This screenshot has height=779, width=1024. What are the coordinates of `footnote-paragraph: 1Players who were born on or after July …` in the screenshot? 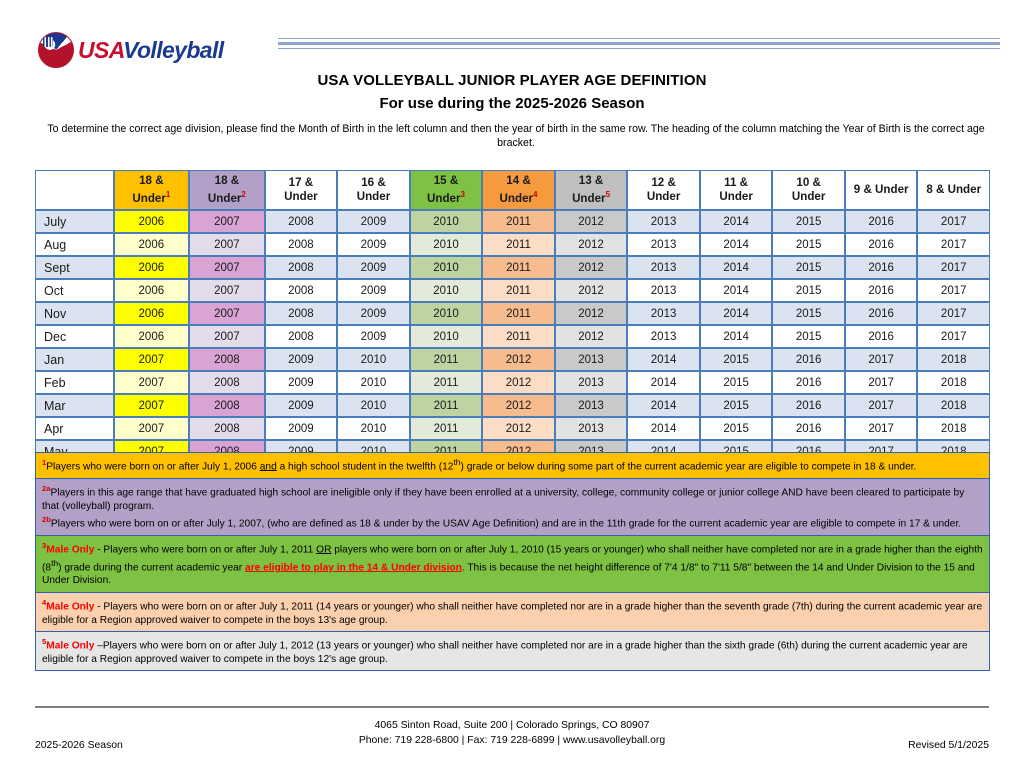 It's located at (479, 465).